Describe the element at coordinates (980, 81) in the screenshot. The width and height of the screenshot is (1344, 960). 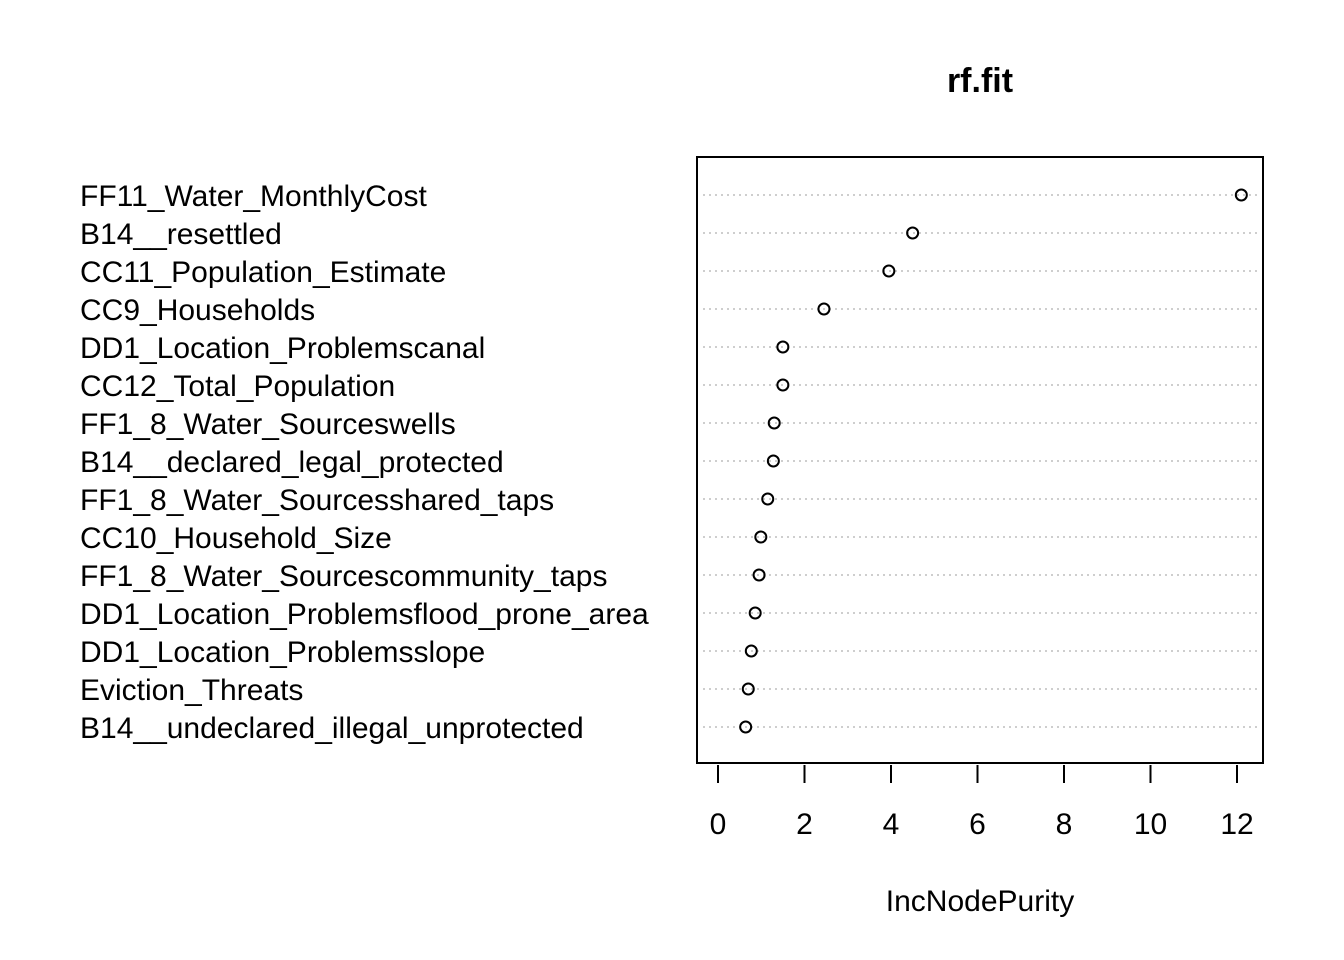
I see `chart-title: rf.fit` at that location.